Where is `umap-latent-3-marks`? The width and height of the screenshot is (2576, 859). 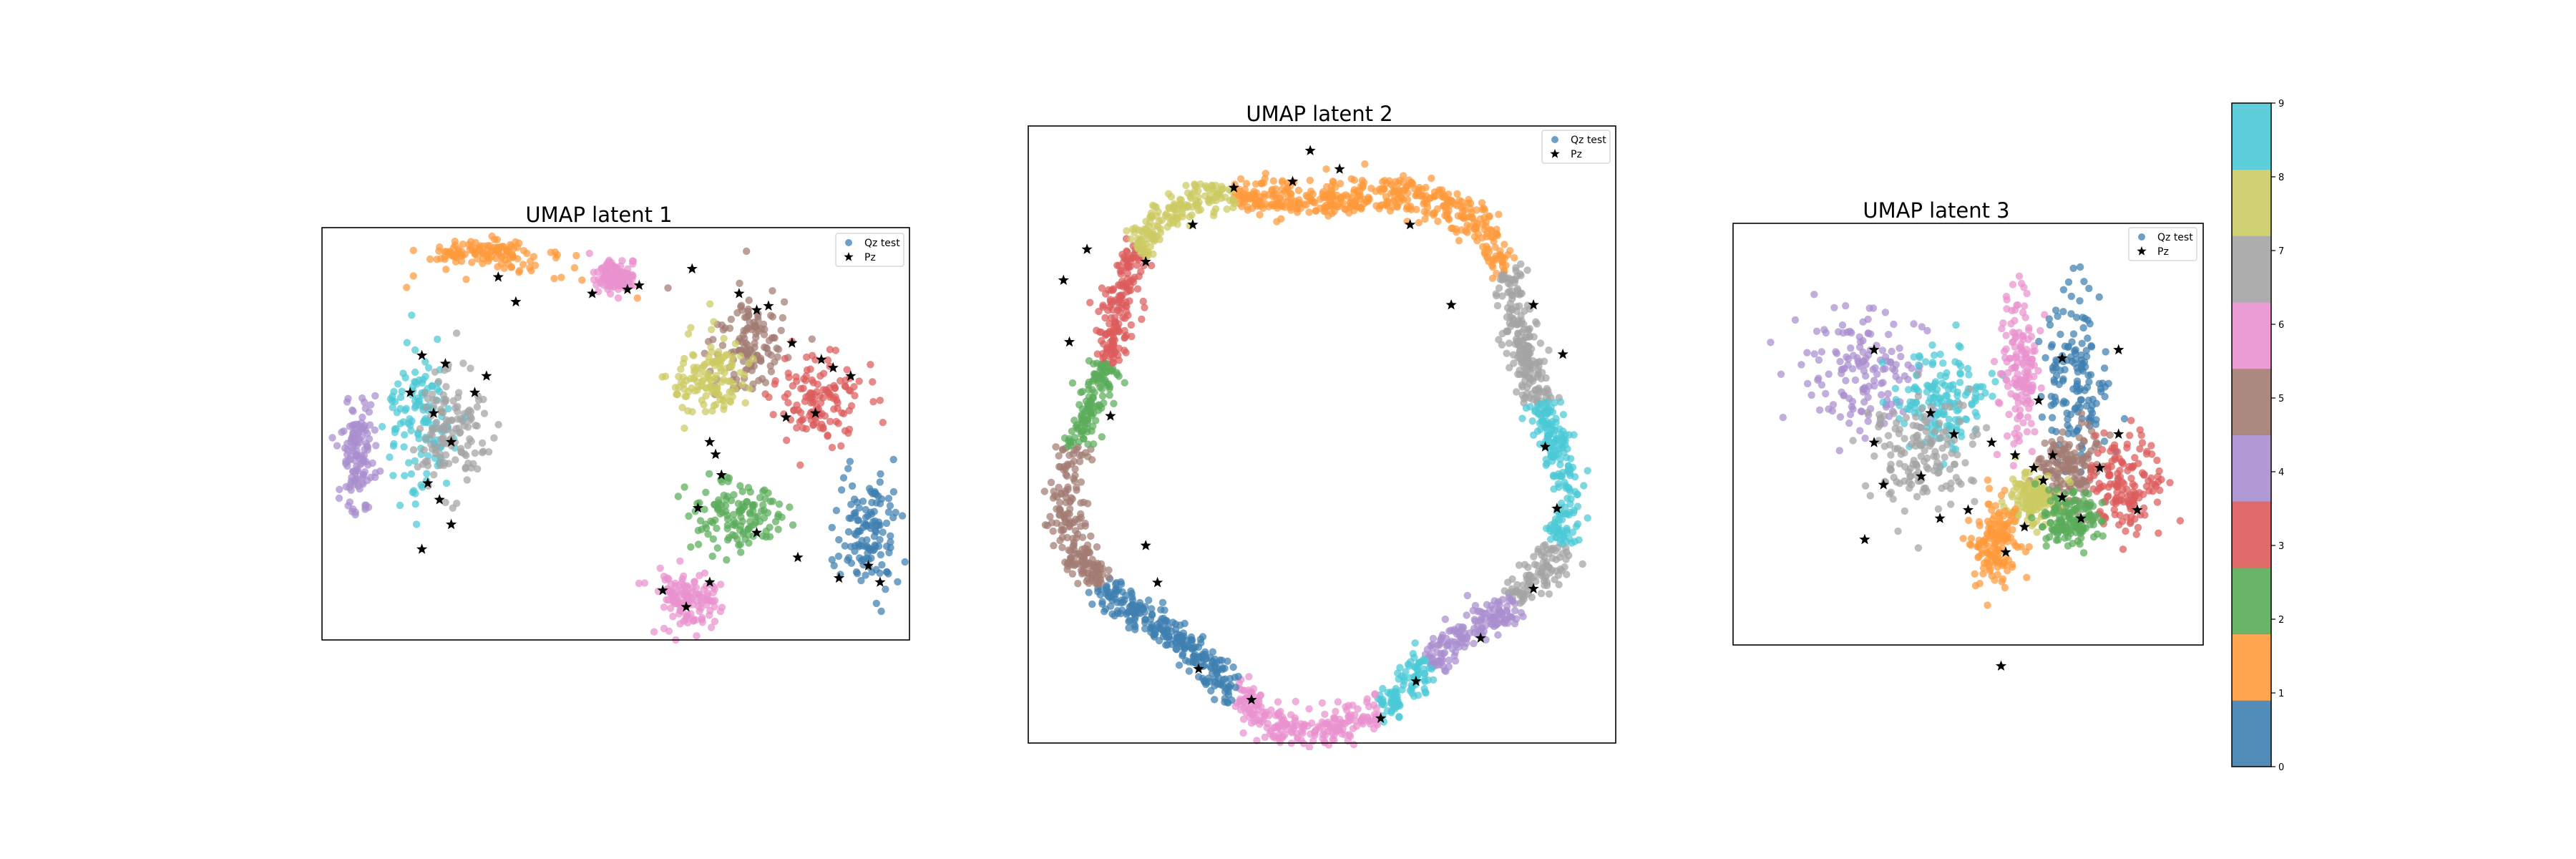
umap-latent-3-marks is located at coordinates (1976, 467).